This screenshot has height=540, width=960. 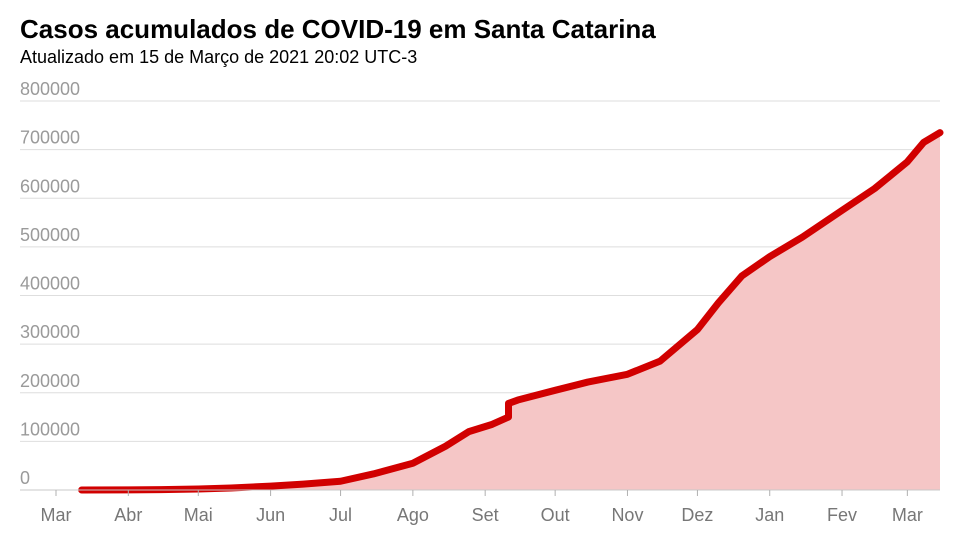 What do you see at coordinates (25, 478) in the screenshot?
I see `y-tick-label: 0` at bounding box center [25, 478].